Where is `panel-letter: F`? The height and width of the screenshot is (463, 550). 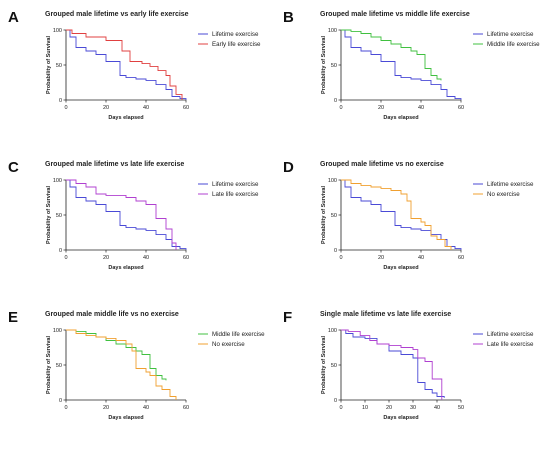 panel-letter: F is located at coordinates (287, 317).